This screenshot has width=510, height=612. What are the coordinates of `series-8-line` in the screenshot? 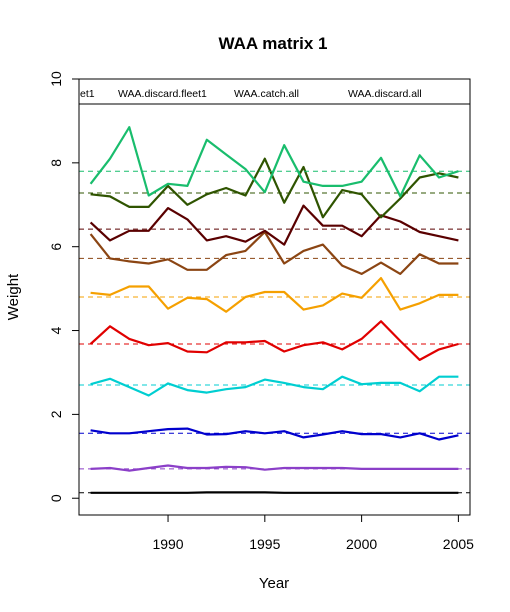 It's located at (274, 225).